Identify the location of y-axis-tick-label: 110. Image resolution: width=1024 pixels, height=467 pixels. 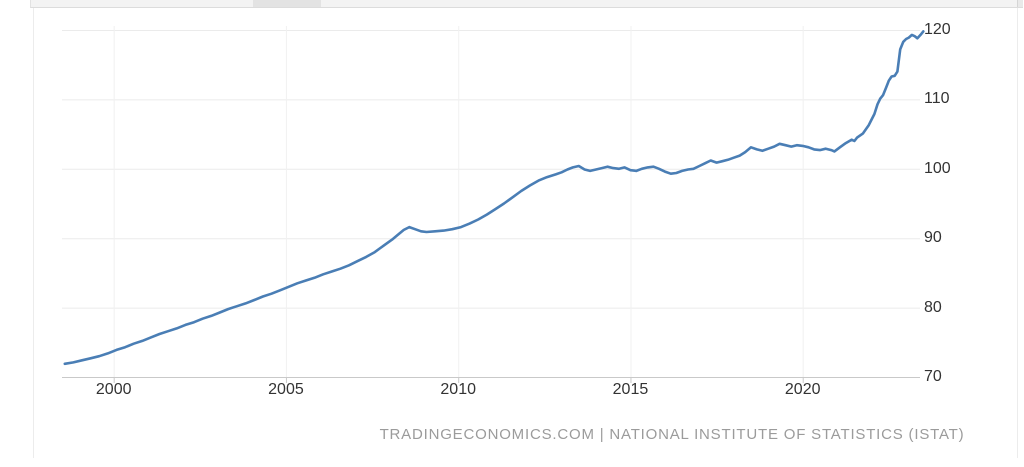
(937, 99).